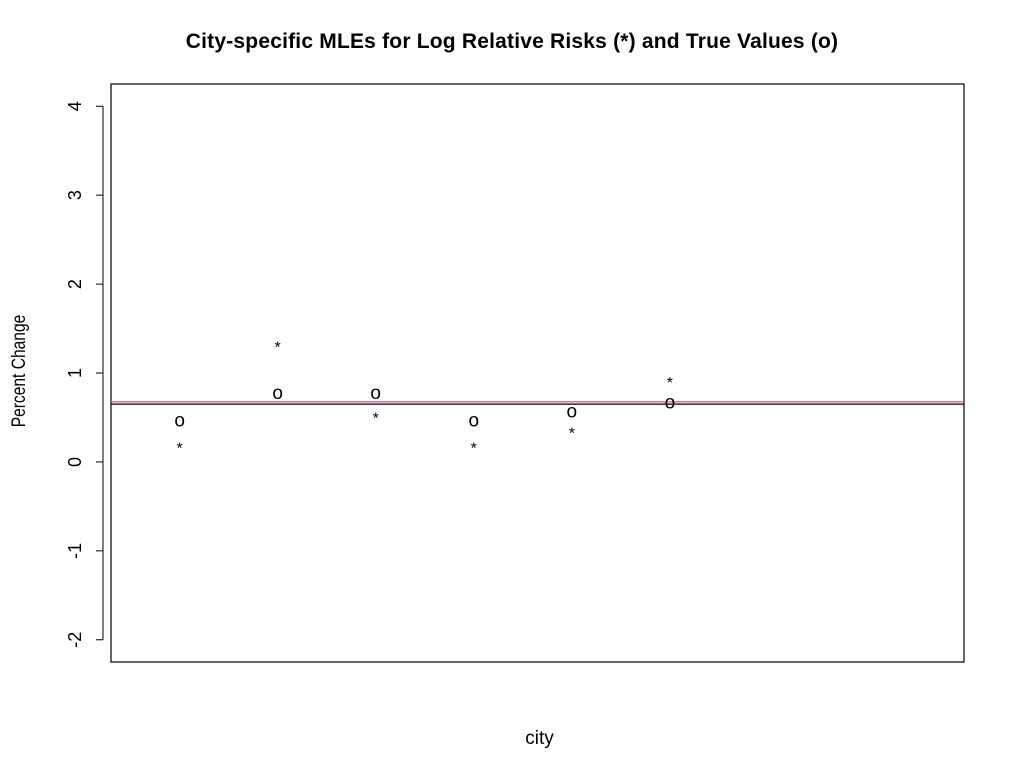 The width and height of the screenshot is (1024, 768). Describe the element at coordinates (75, 640) in the screenshot. I see `y-tick-label: -2` at that location.